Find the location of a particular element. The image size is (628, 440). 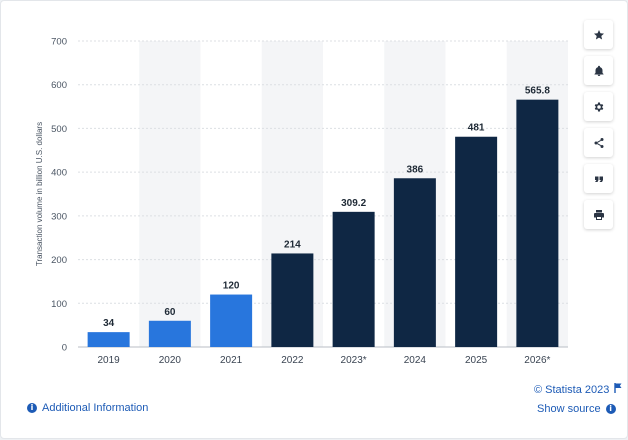

x-tick-label: 2026* is located at coordinates (537, 360).